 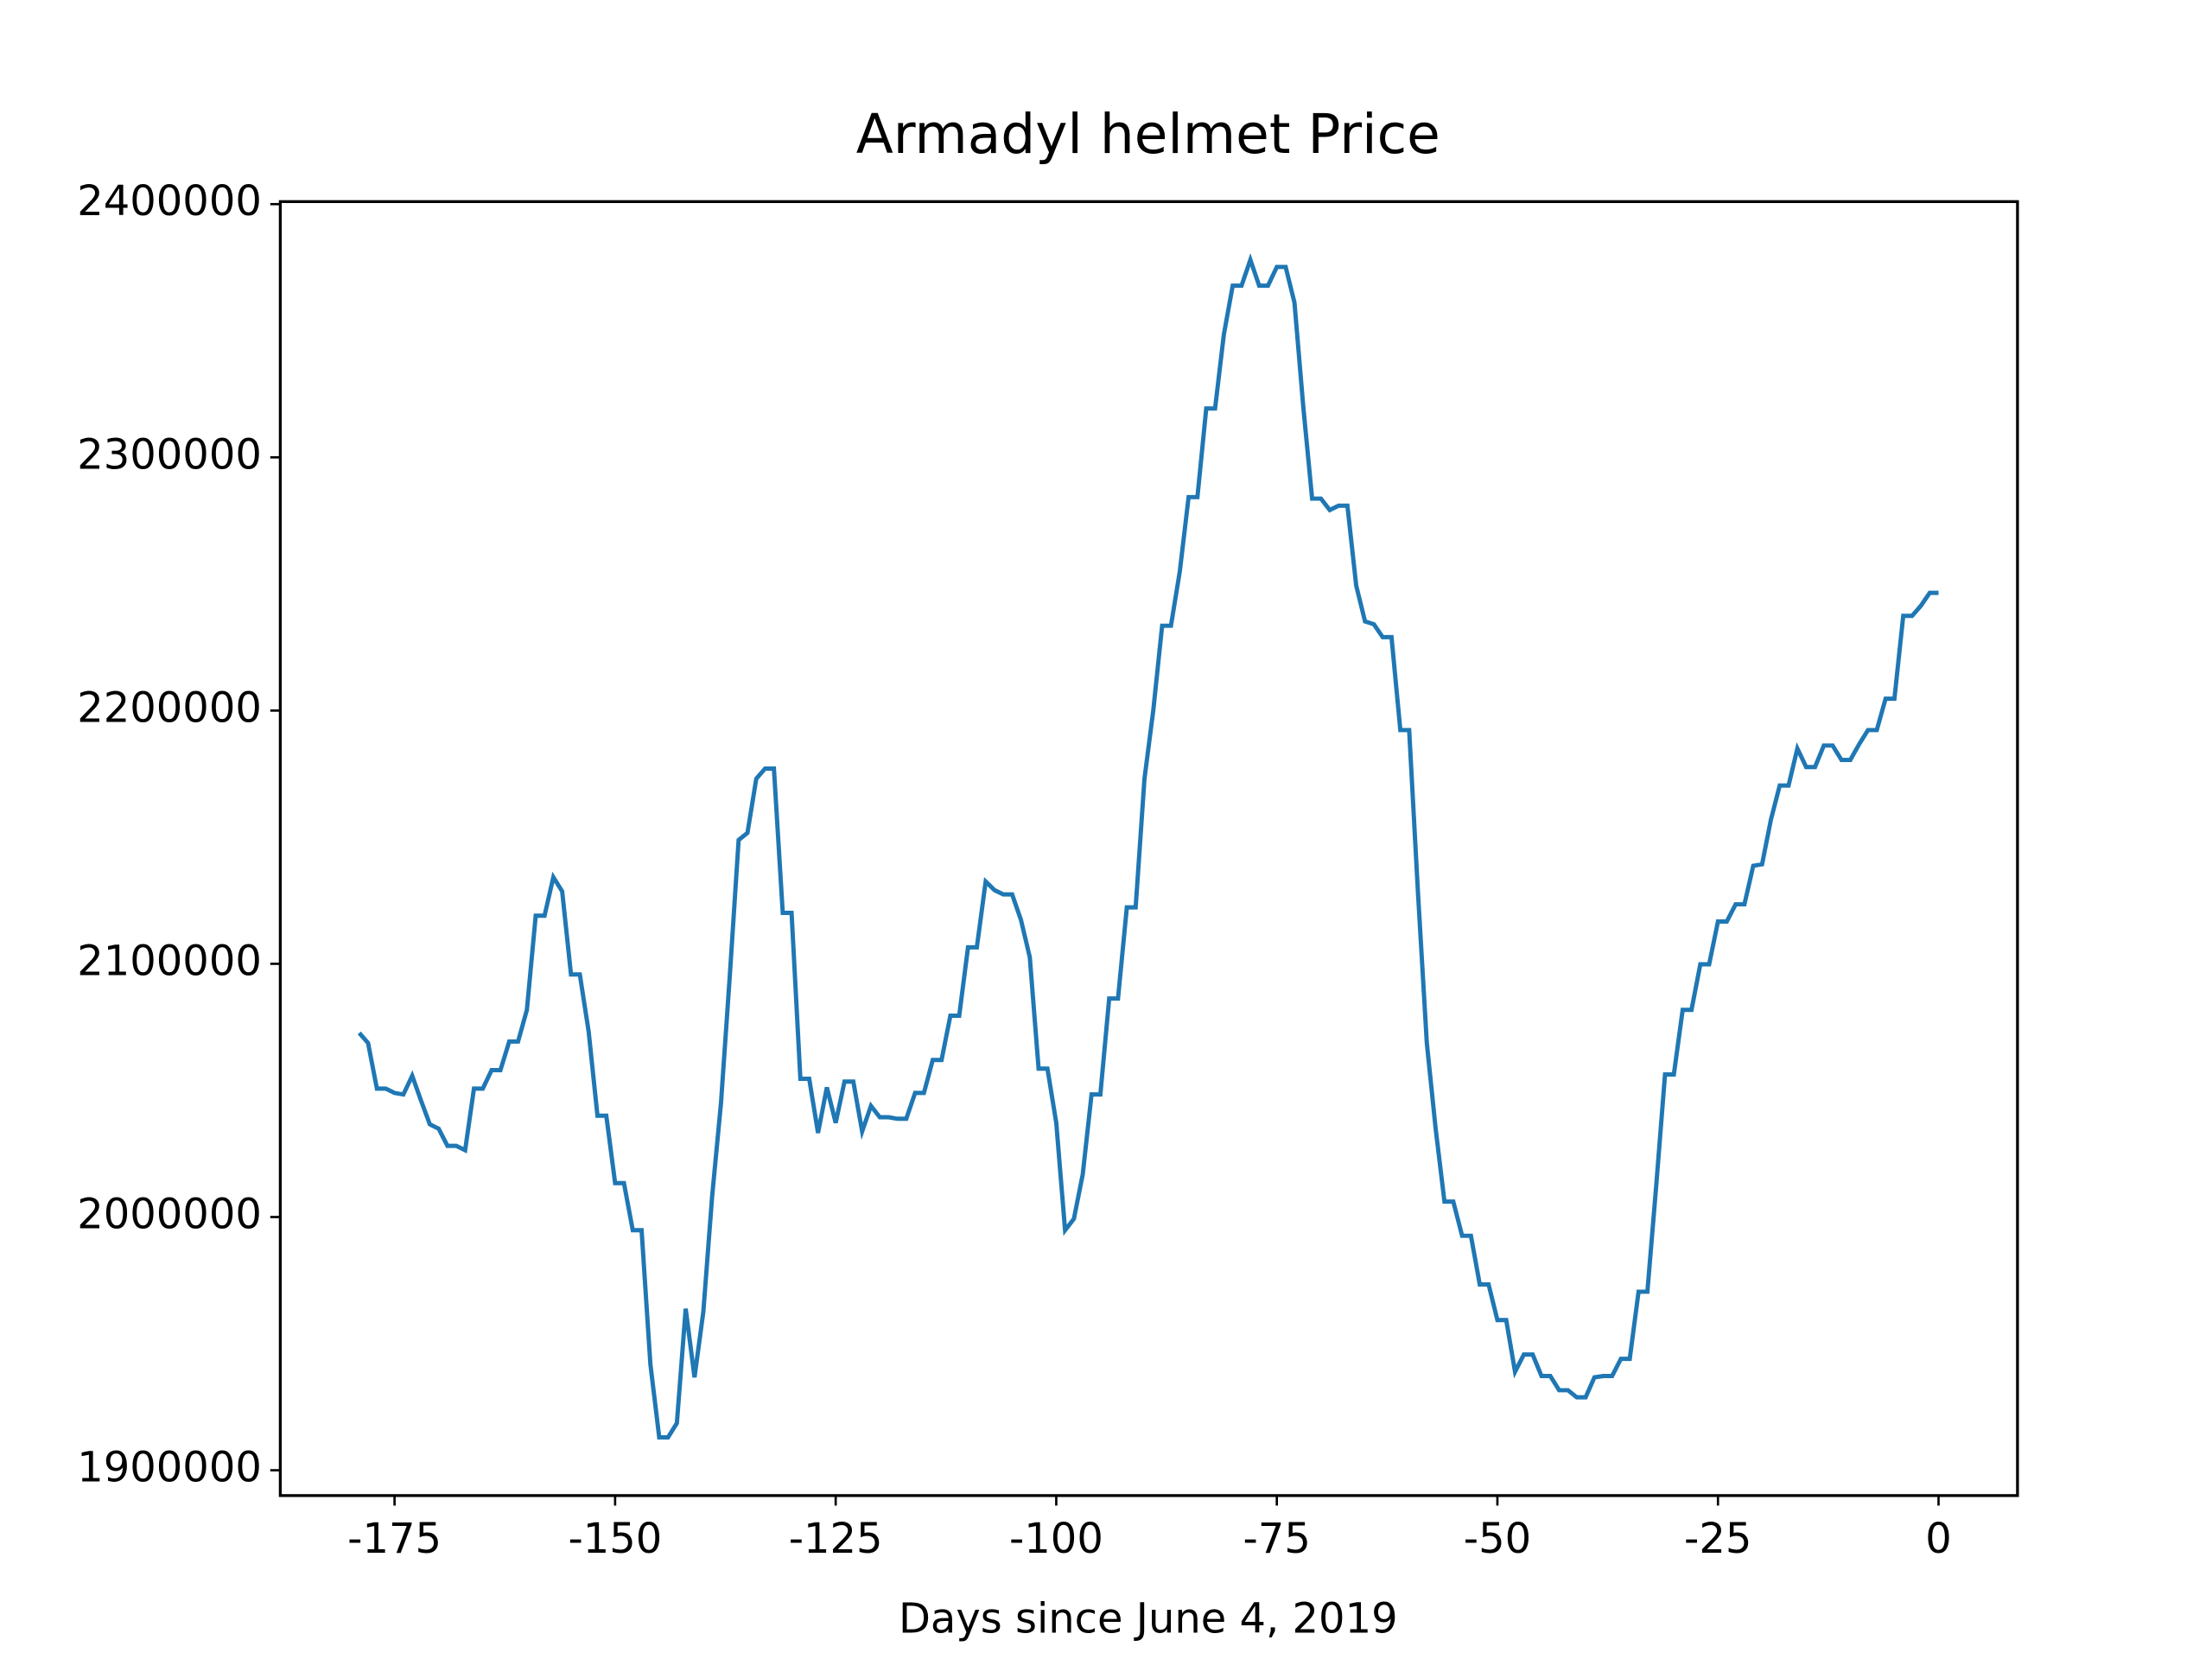 What do you see at coordinates (615, 1539) in the screenshot?
I see `x-tick-label: -150` at bounding box center [615, 1539].